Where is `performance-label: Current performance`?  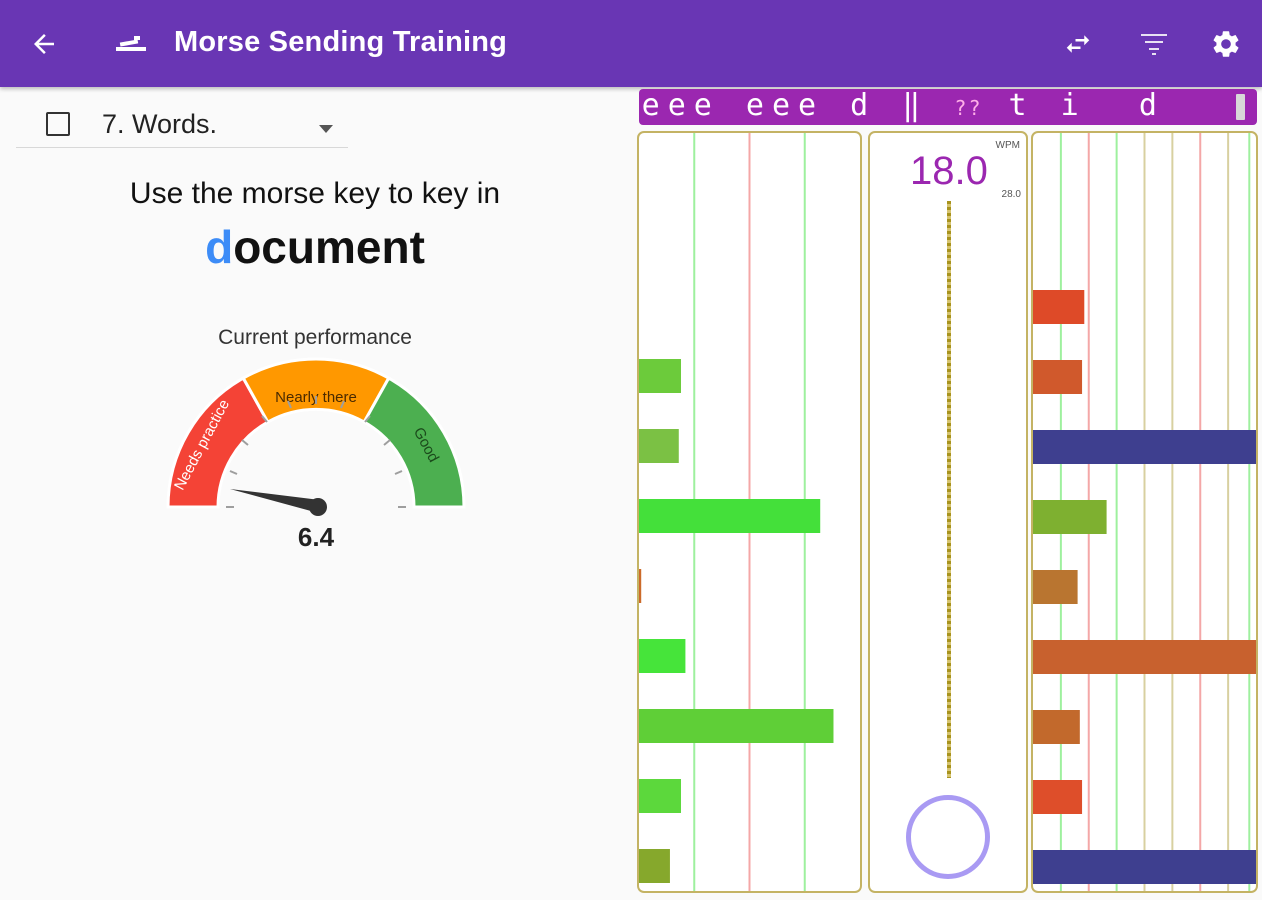
performance-label: Current performance is located at coordinates (315, 337).